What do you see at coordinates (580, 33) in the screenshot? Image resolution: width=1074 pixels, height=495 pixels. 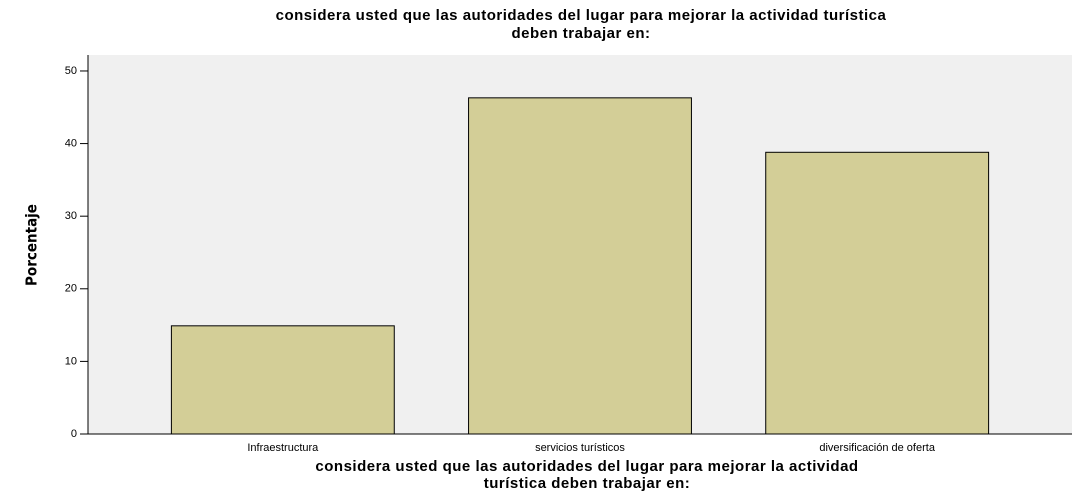 I see `chart-title: deben trabajar en:` at bounding box center [580, 33].